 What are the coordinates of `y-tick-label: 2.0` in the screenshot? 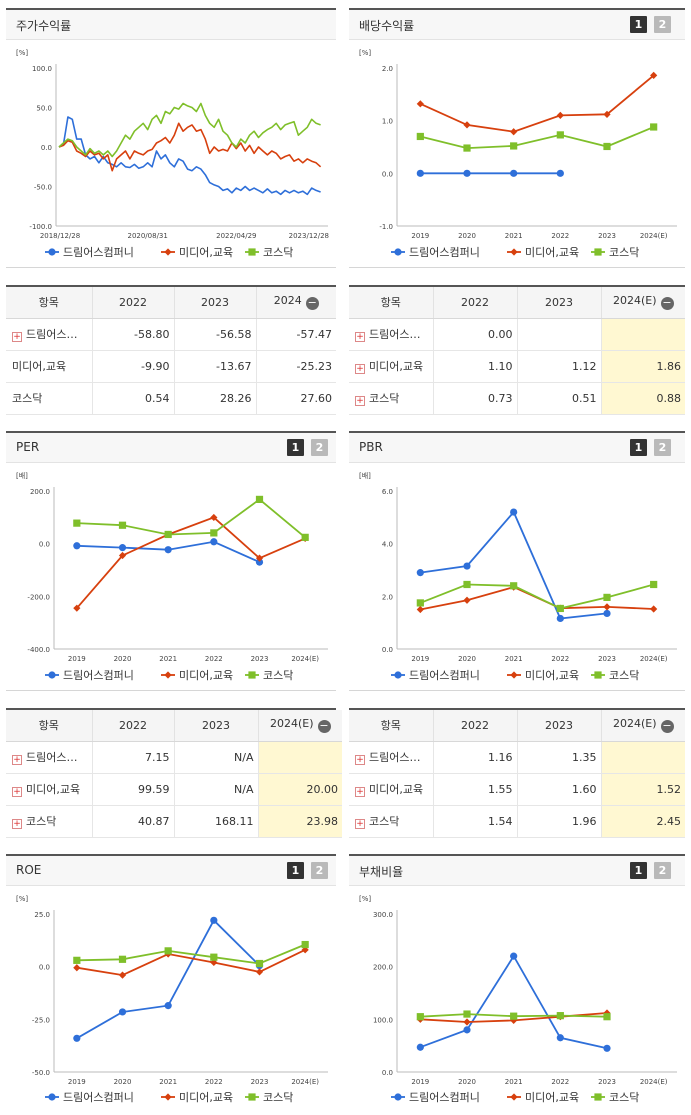 It's located at (387, 69).